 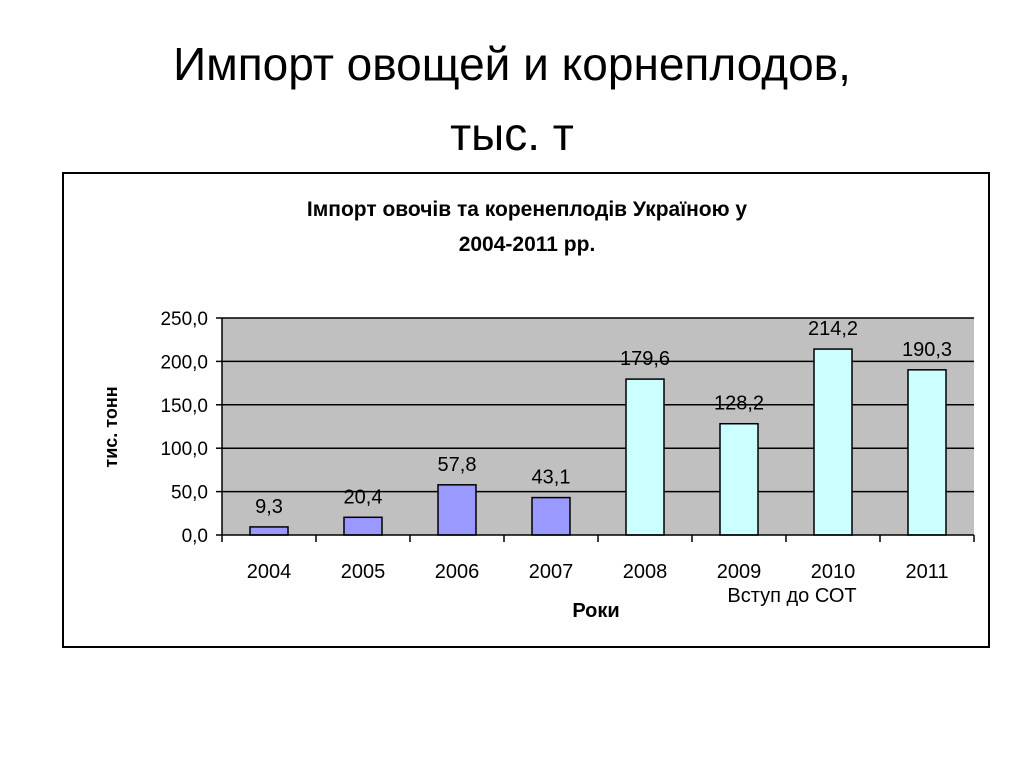 I want to click on bar-2011, so click(x=927, y=452).